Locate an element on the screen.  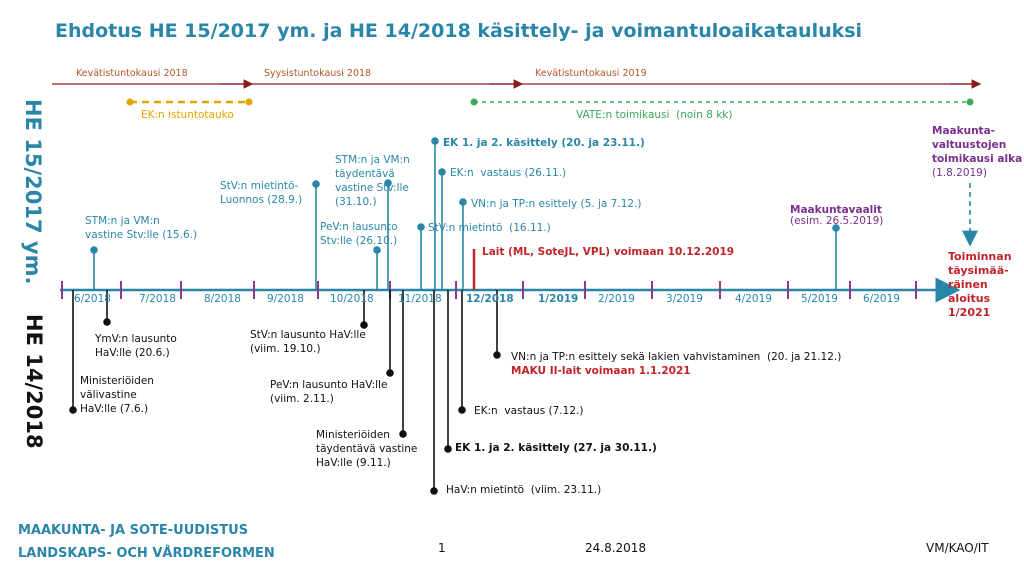
event-stv-mietinto: StV:n mietintö (16.11.) is located at coordinates (489, 228).